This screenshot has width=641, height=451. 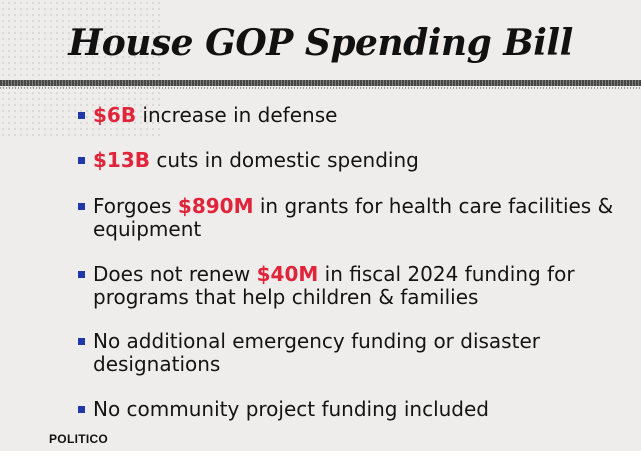 What do you see at coordinates (135, 206) in the screenshot?
I see `bullet-text: Forgoes` at bounding box center [135, 206].